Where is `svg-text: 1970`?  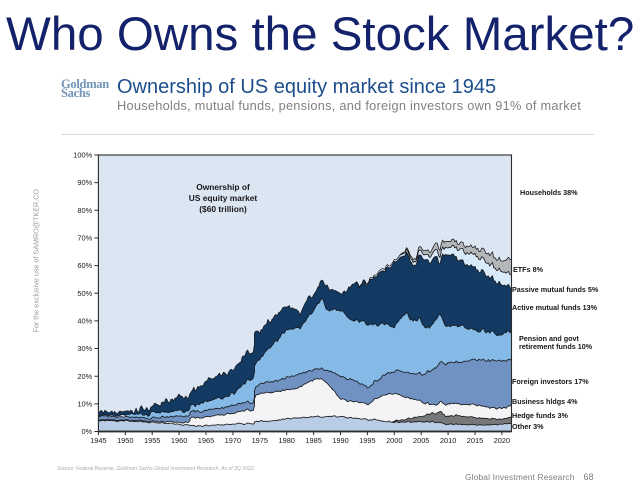 svg-text: 1970 is located at coordinates (233, 440).